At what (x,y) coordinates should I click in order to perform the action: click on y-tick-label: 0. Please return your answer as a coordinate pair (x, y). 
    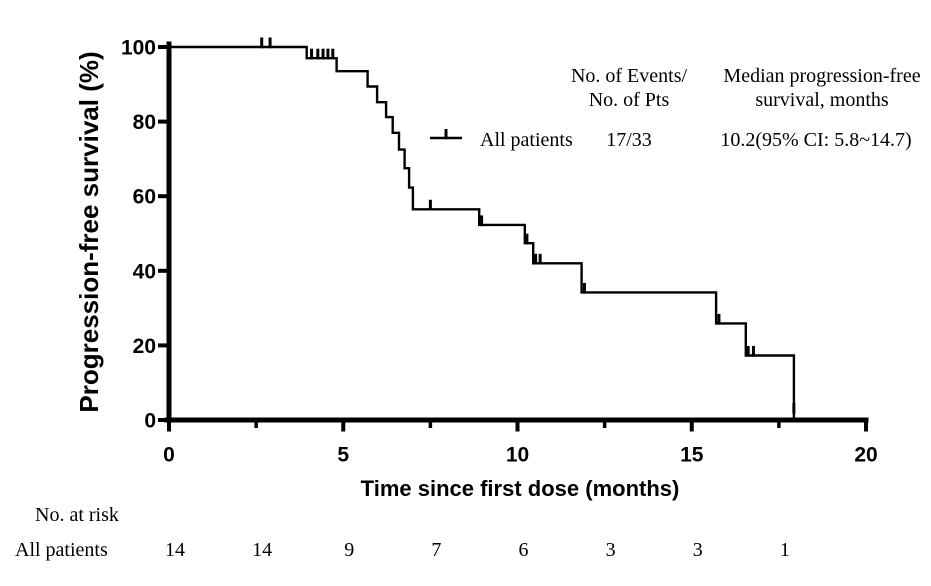
    Looking at the image, I should click on (150, 421).